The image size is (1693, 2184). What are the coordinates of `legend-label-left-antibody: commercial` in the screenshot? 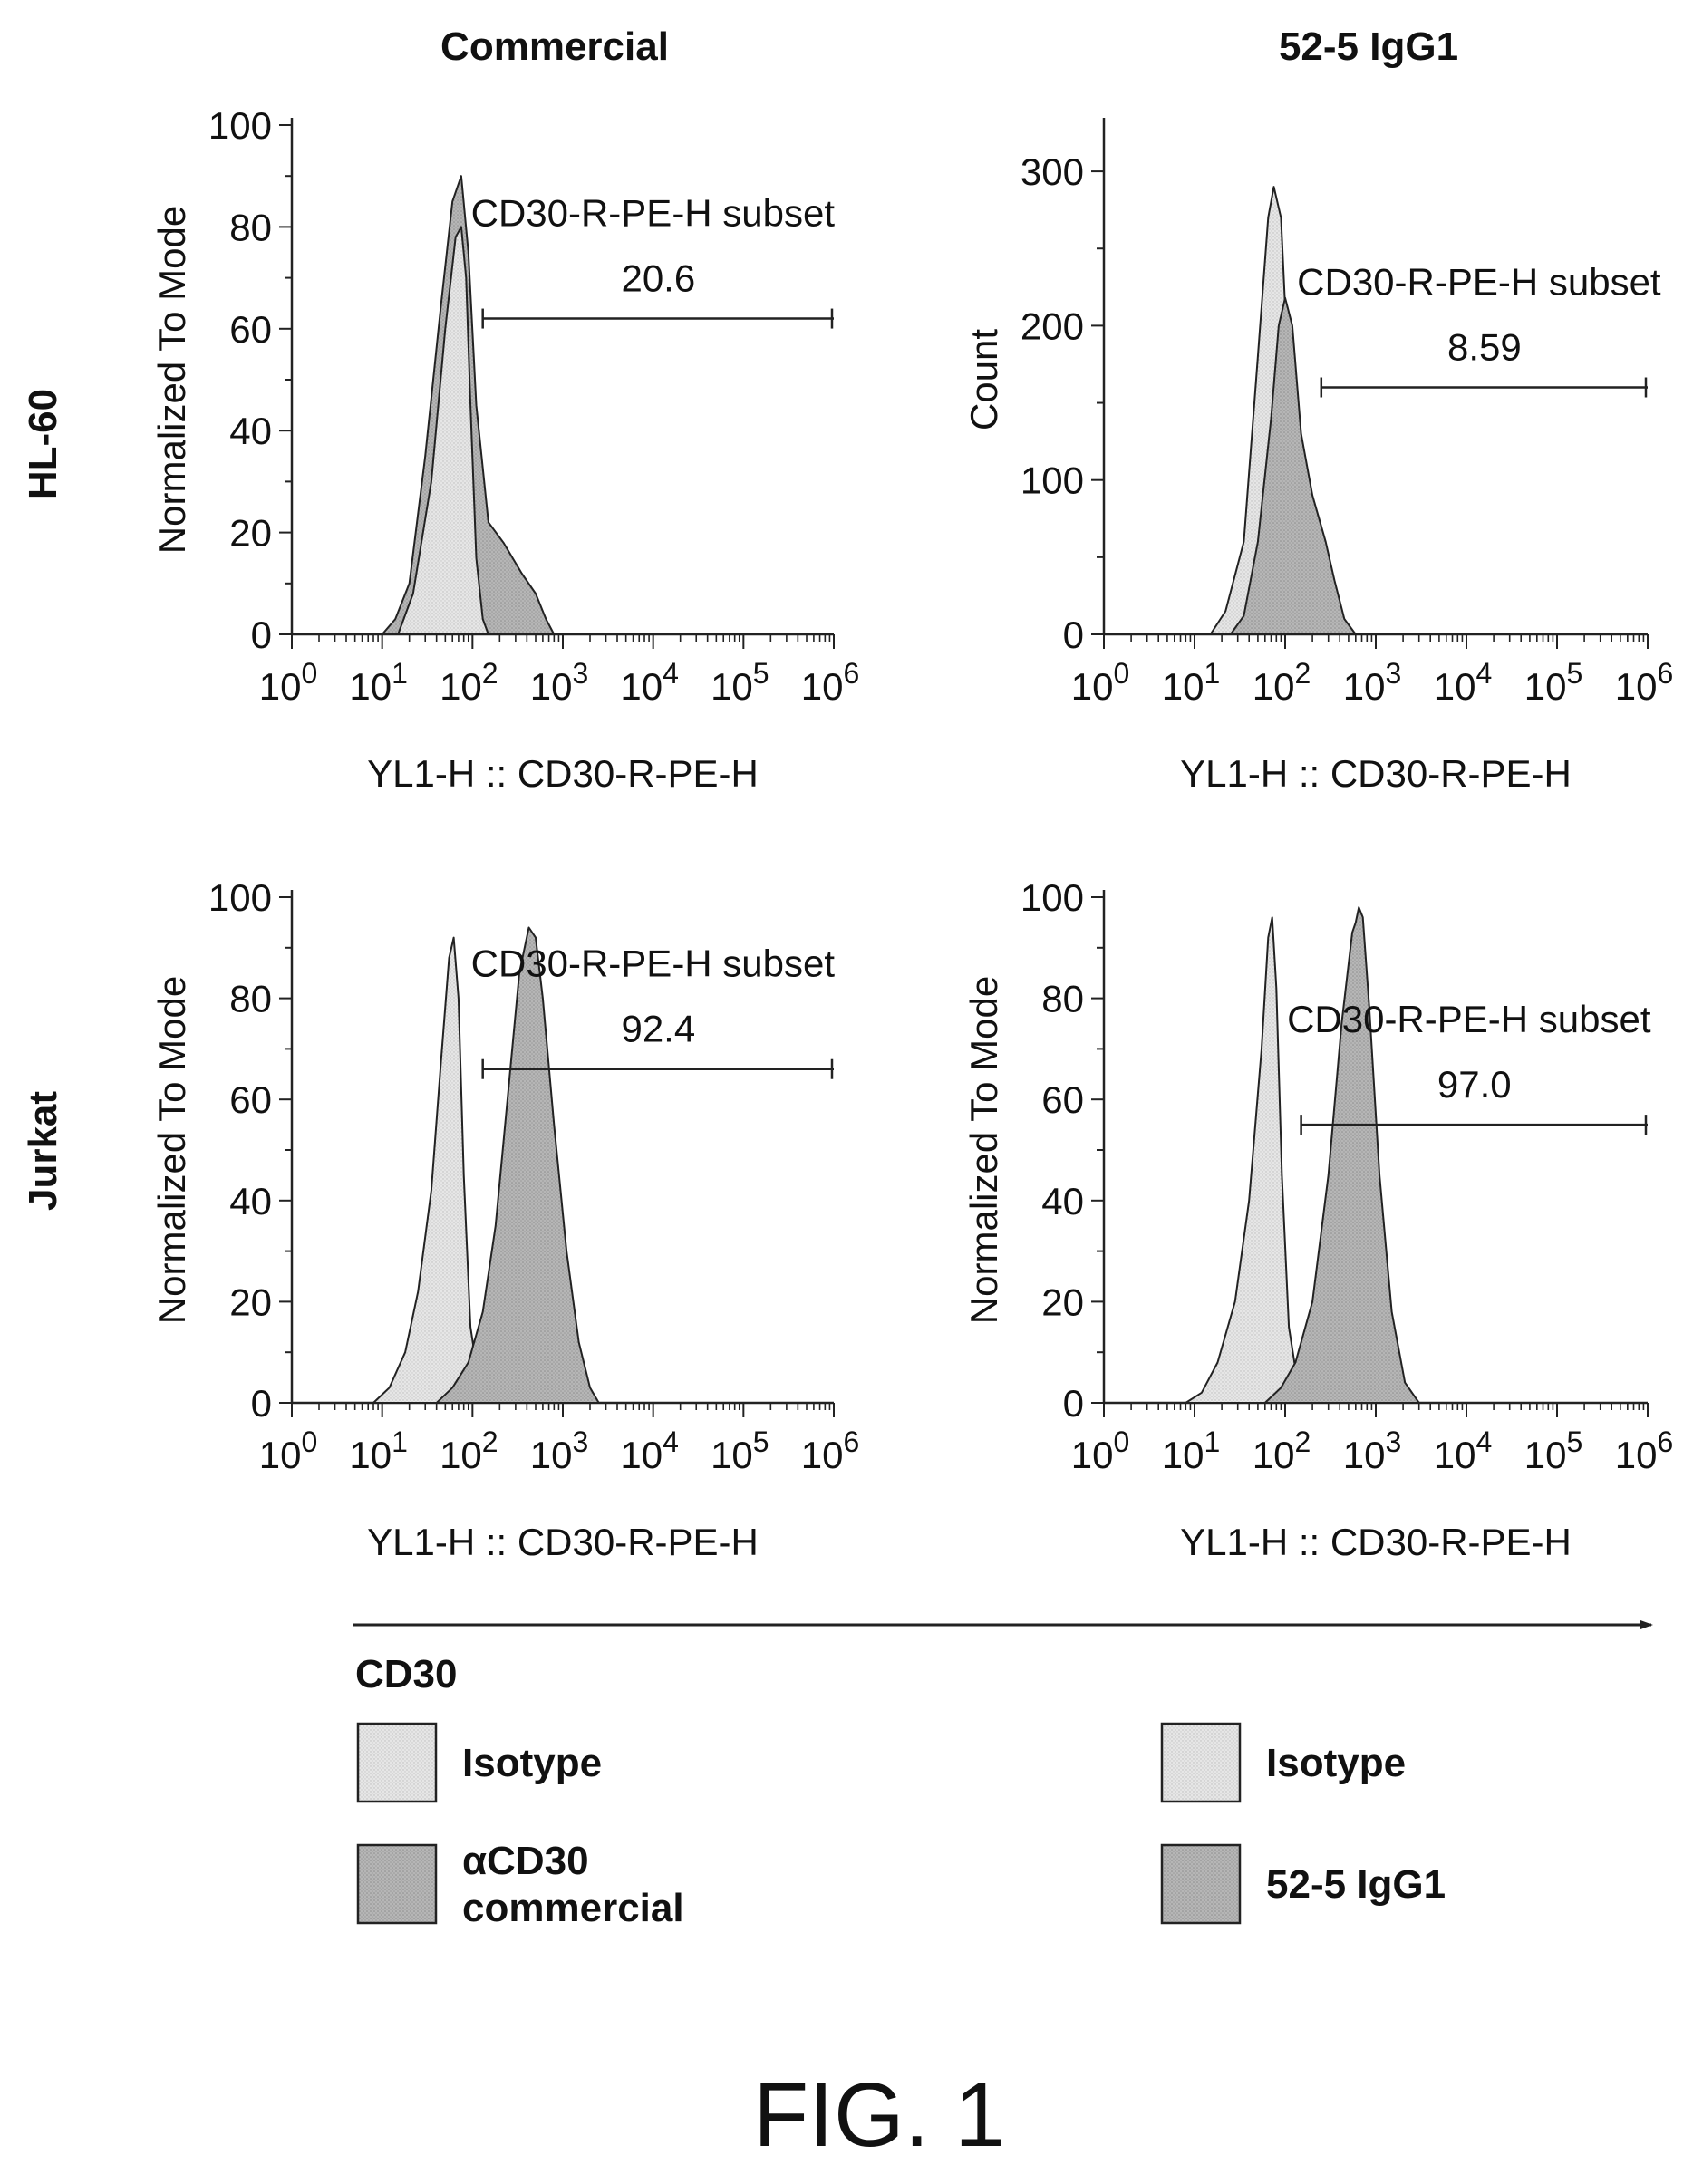 It's located at (573, 1908).